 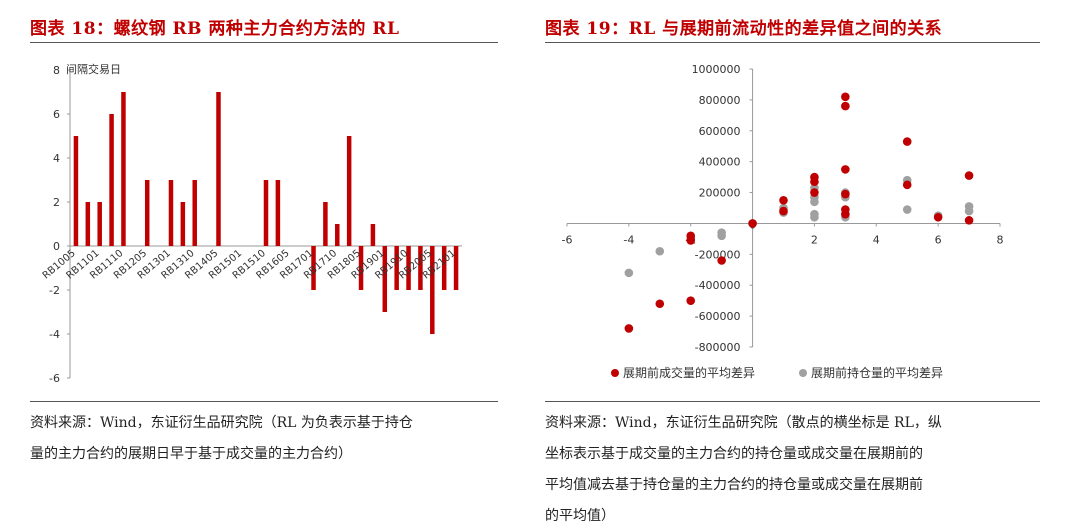 I want to click on left-top-rule, so click(x=264, y=42).